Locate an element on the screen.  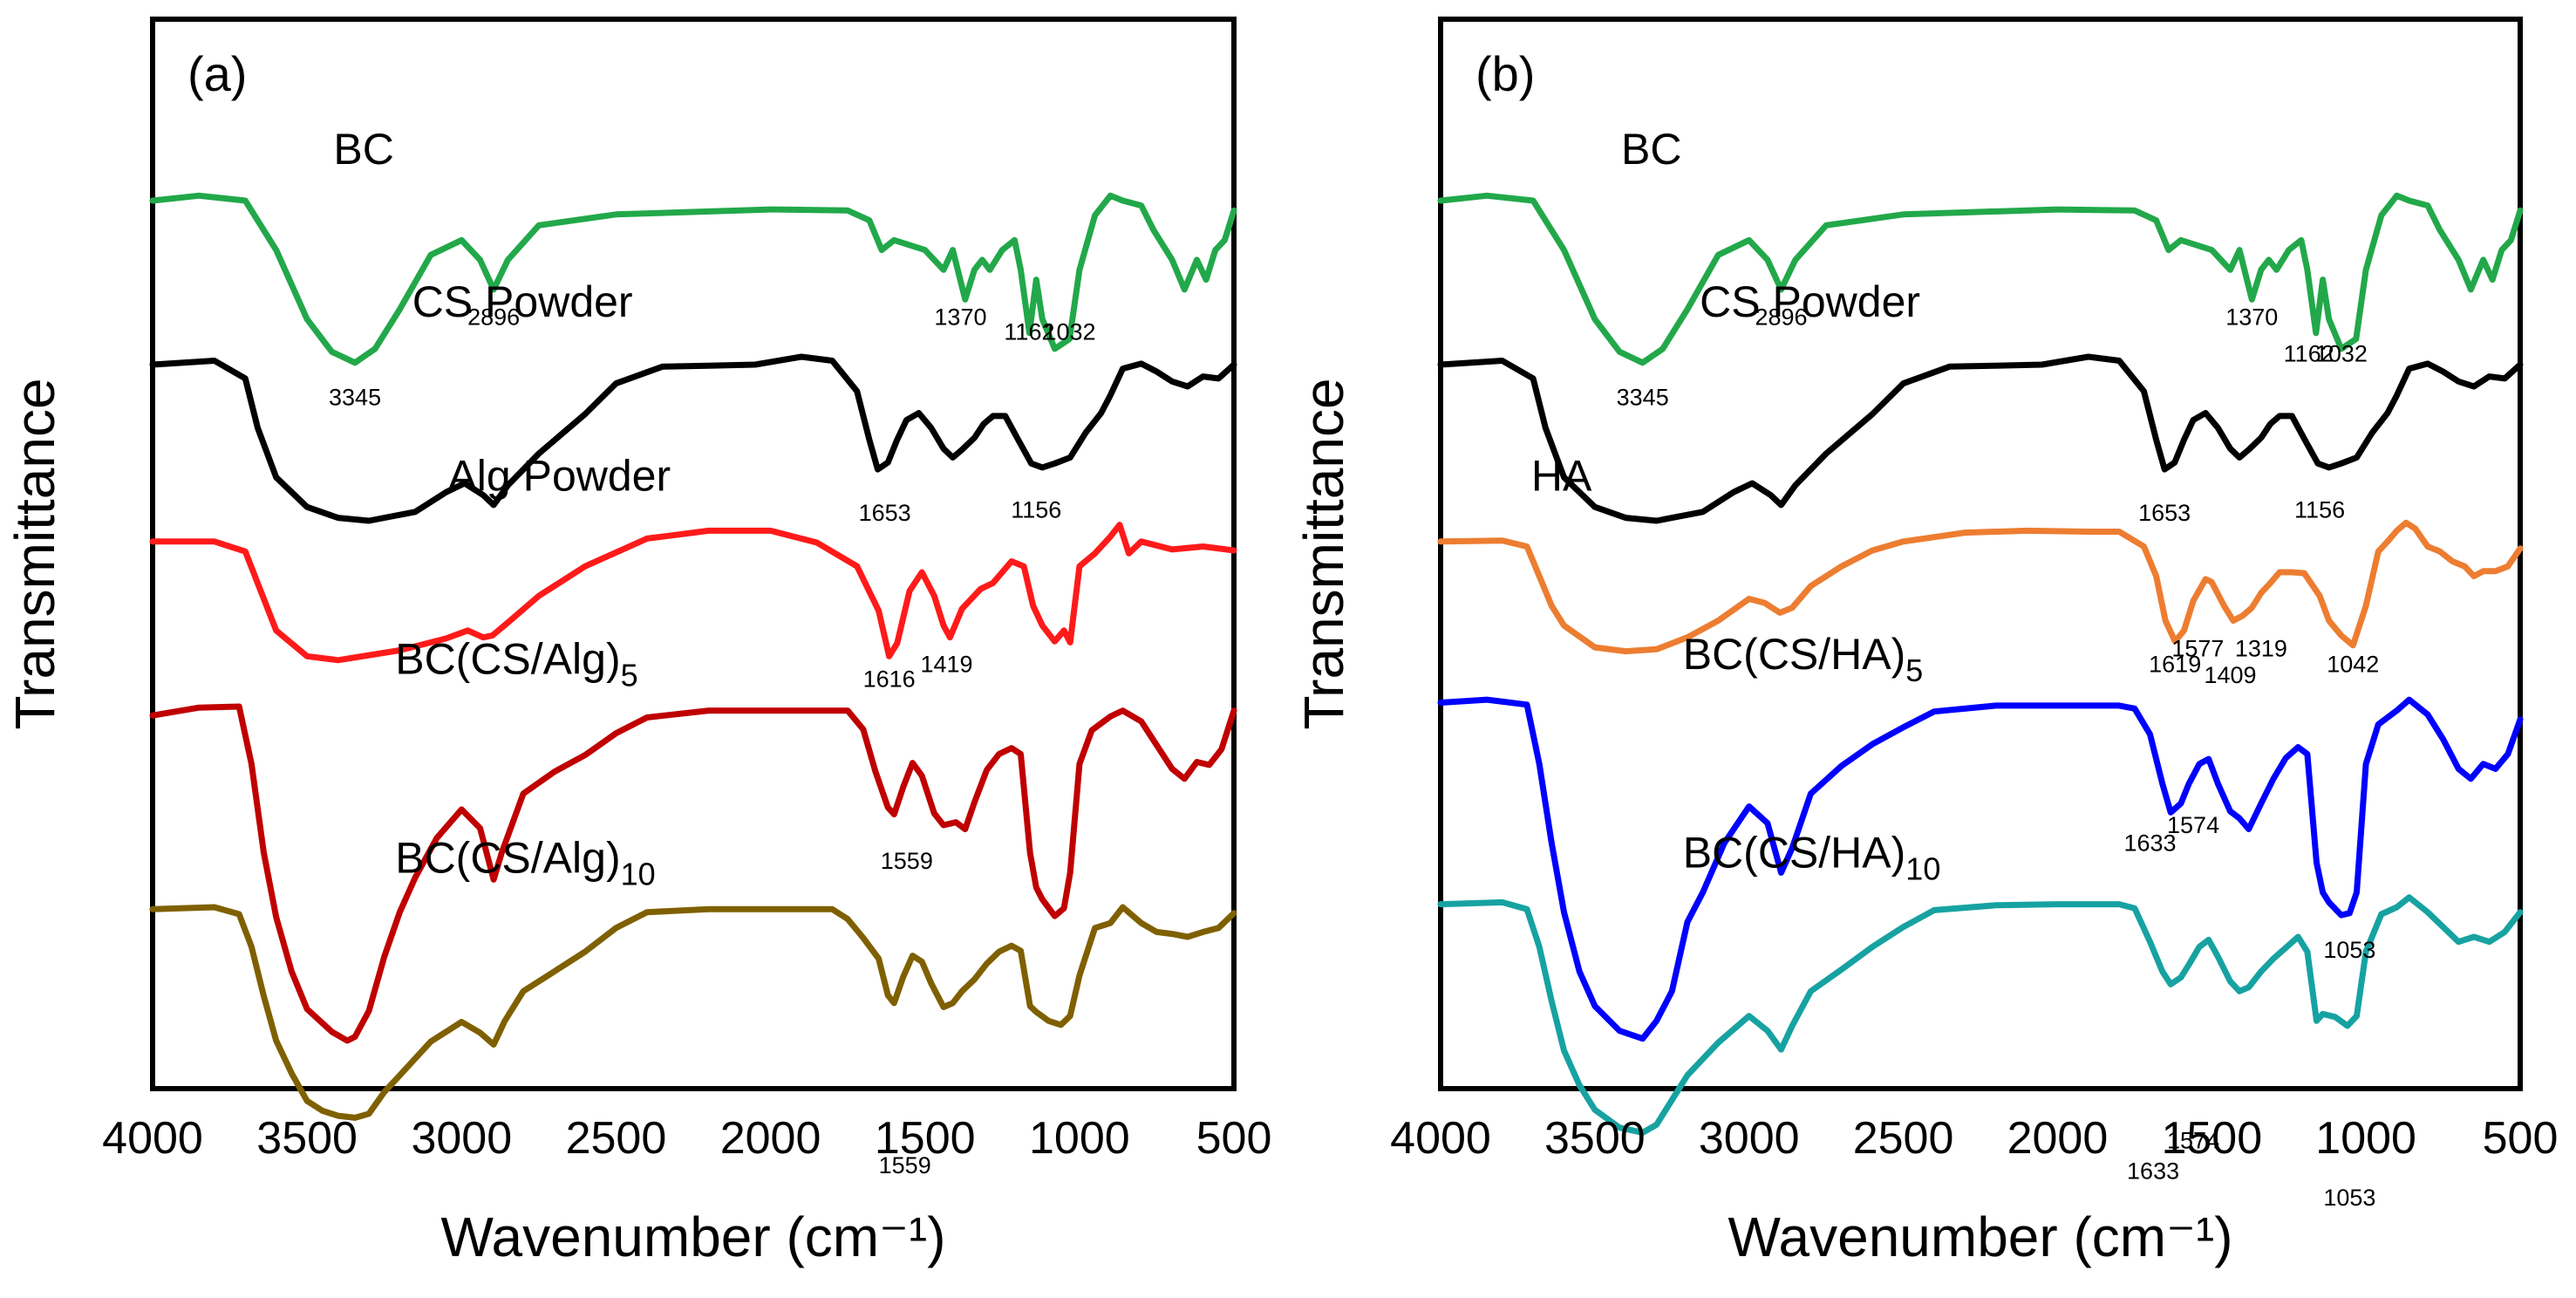
series-label: HA is located at coordinates (1562, 475).